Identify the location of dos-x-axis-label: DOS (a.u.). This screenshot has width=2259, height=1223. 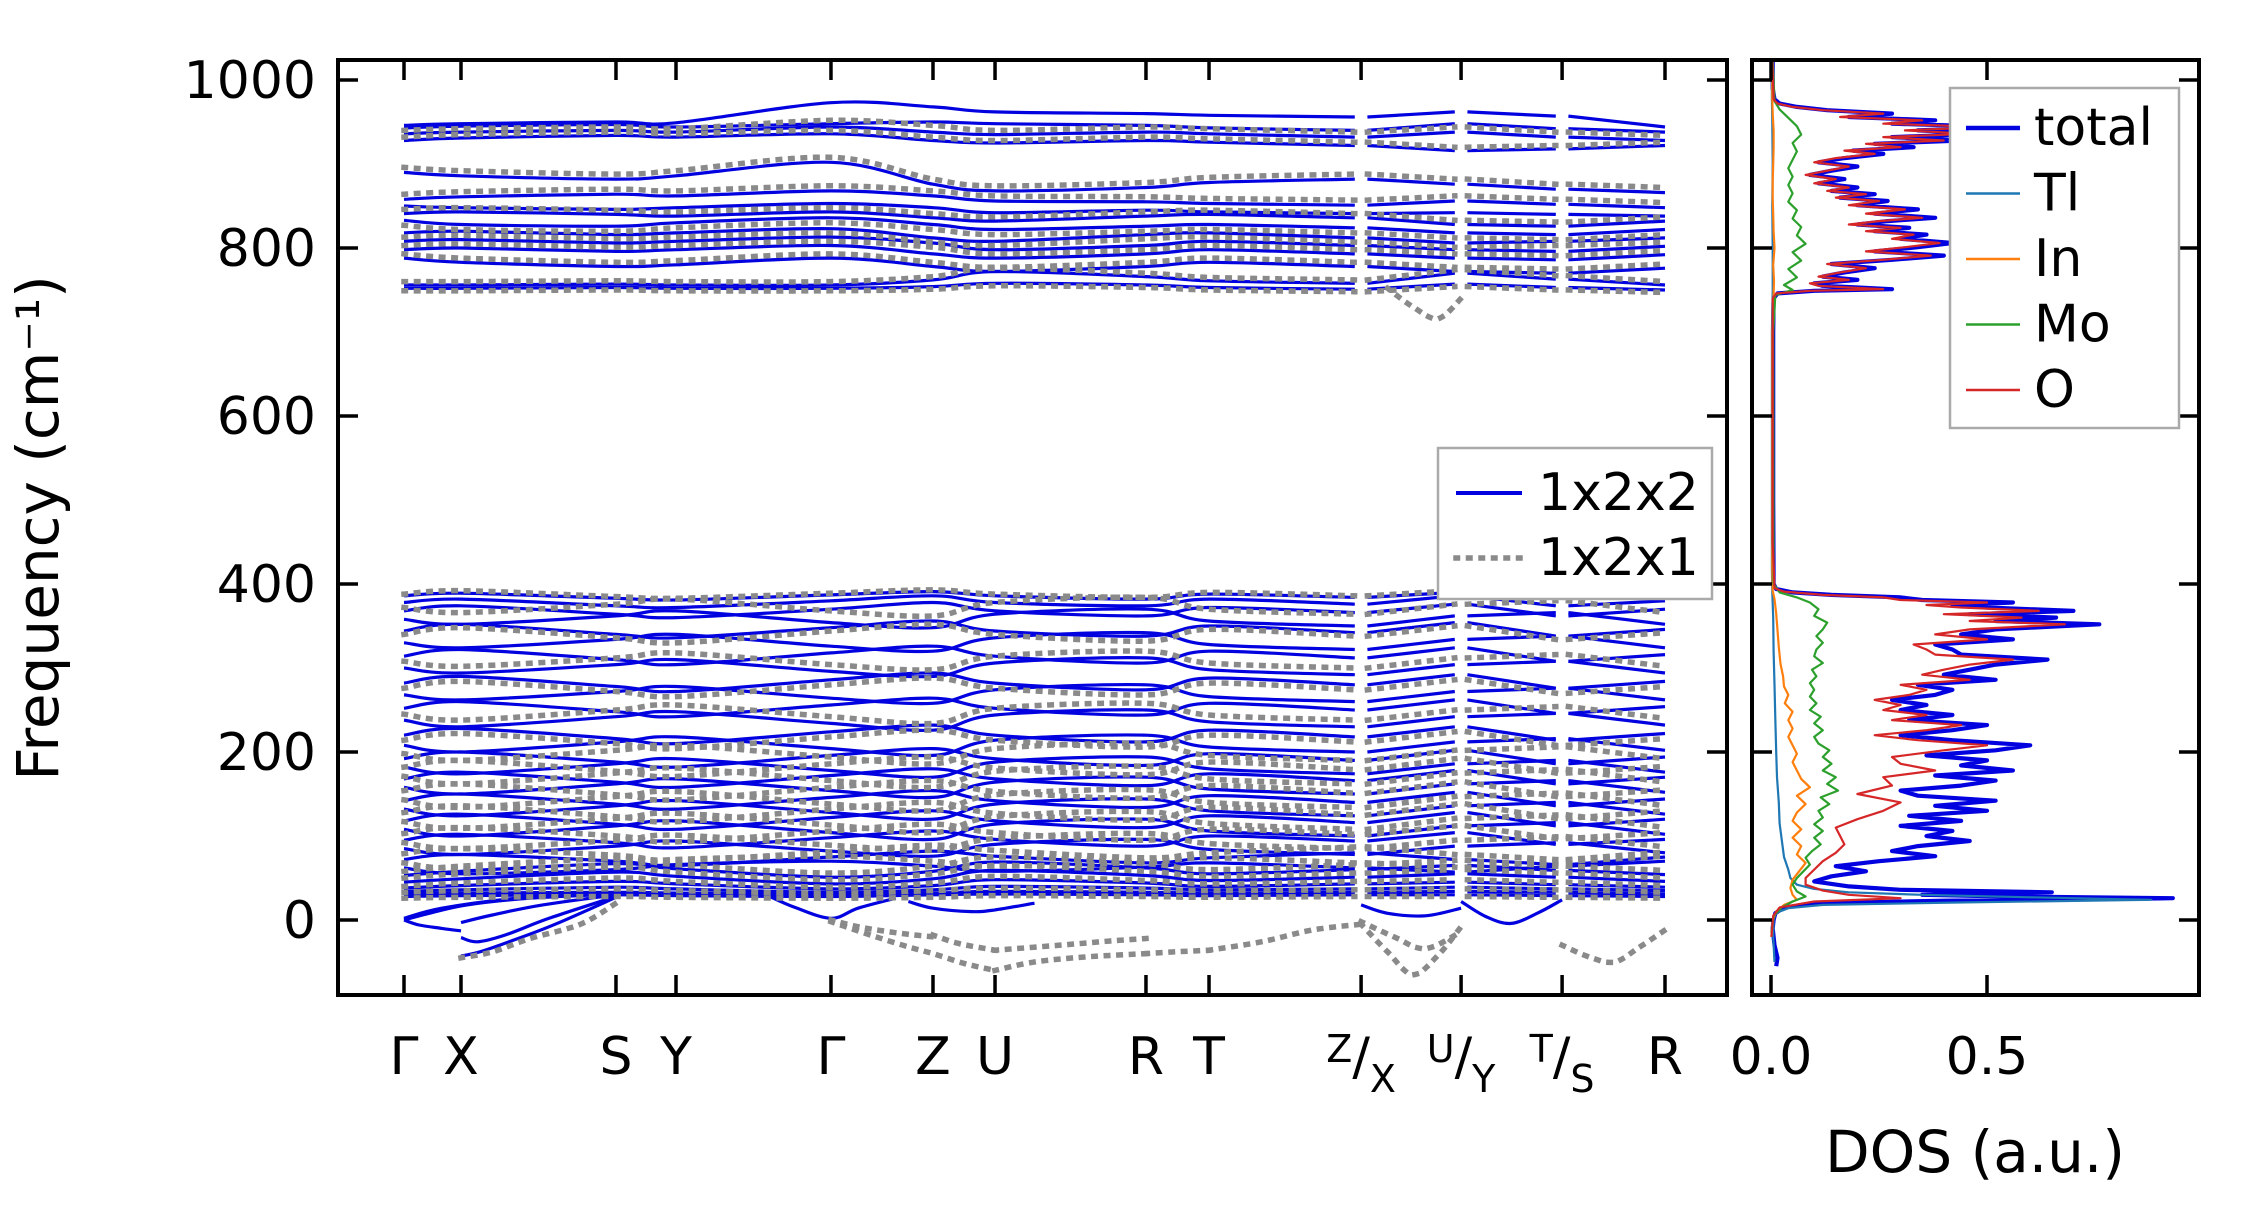
(1975, 1152).